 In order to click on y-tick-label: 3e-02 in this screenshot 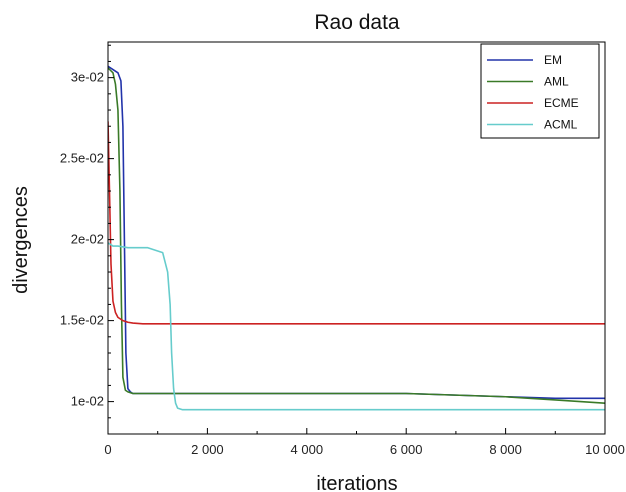, I will do `click(87, 77)`.